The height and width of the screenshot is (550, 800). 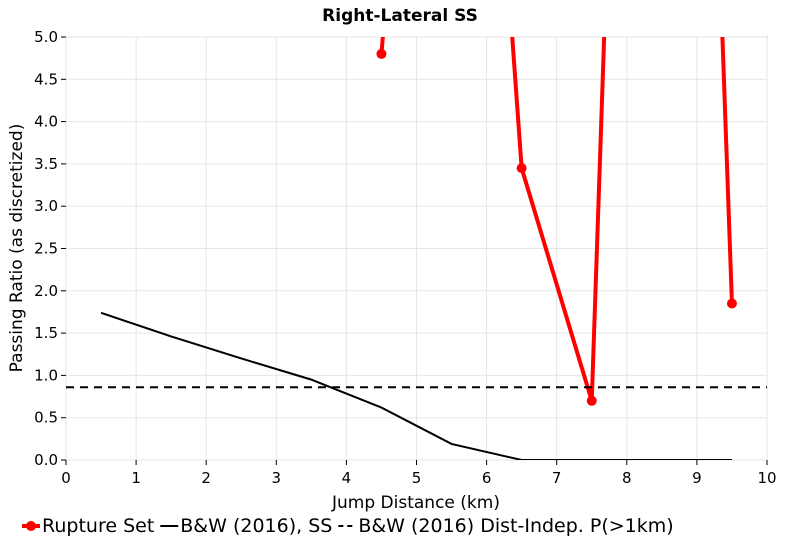 I want to click on x-axis: 0 1 2 3 4 5 6 7 8 9 10, so click(x=419, y=473).